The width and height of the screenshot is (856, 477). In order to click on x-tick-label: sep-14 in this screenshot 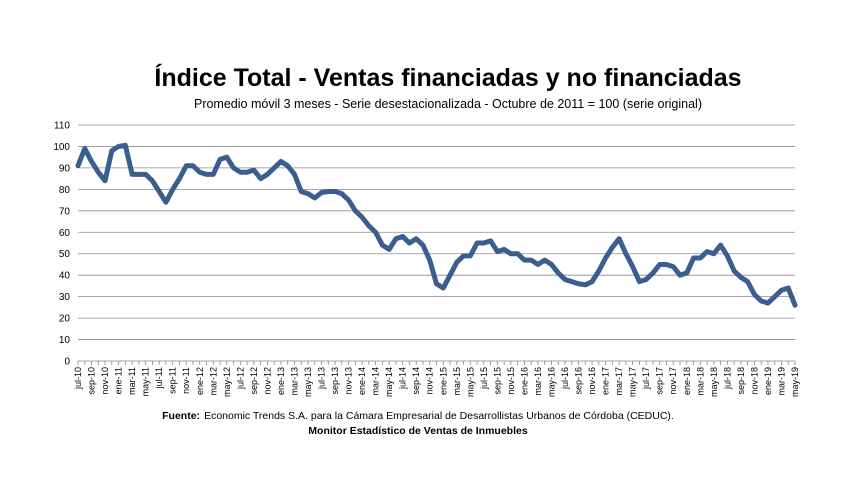, I will do `click(416, 381)`.